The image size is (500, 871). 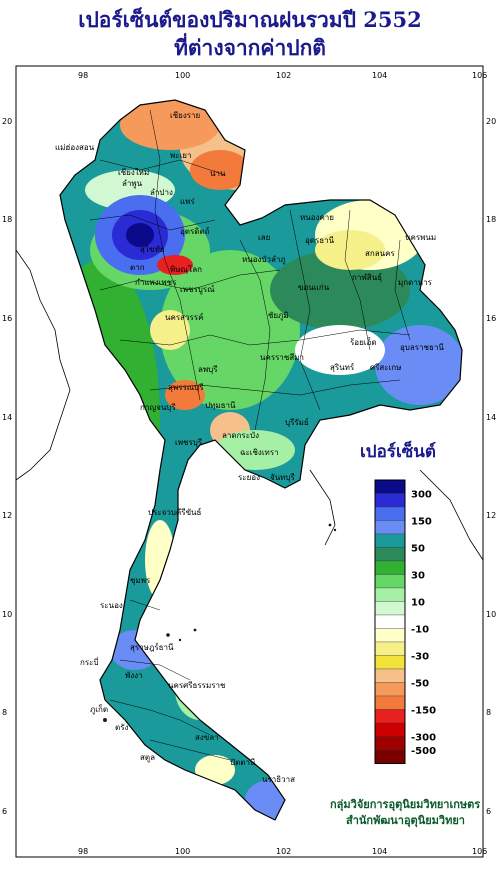 What do you see at coordinates (283, 477) in the screenshot?
I see `province-label: จันทบุรี` at bounding box center [283, 477].